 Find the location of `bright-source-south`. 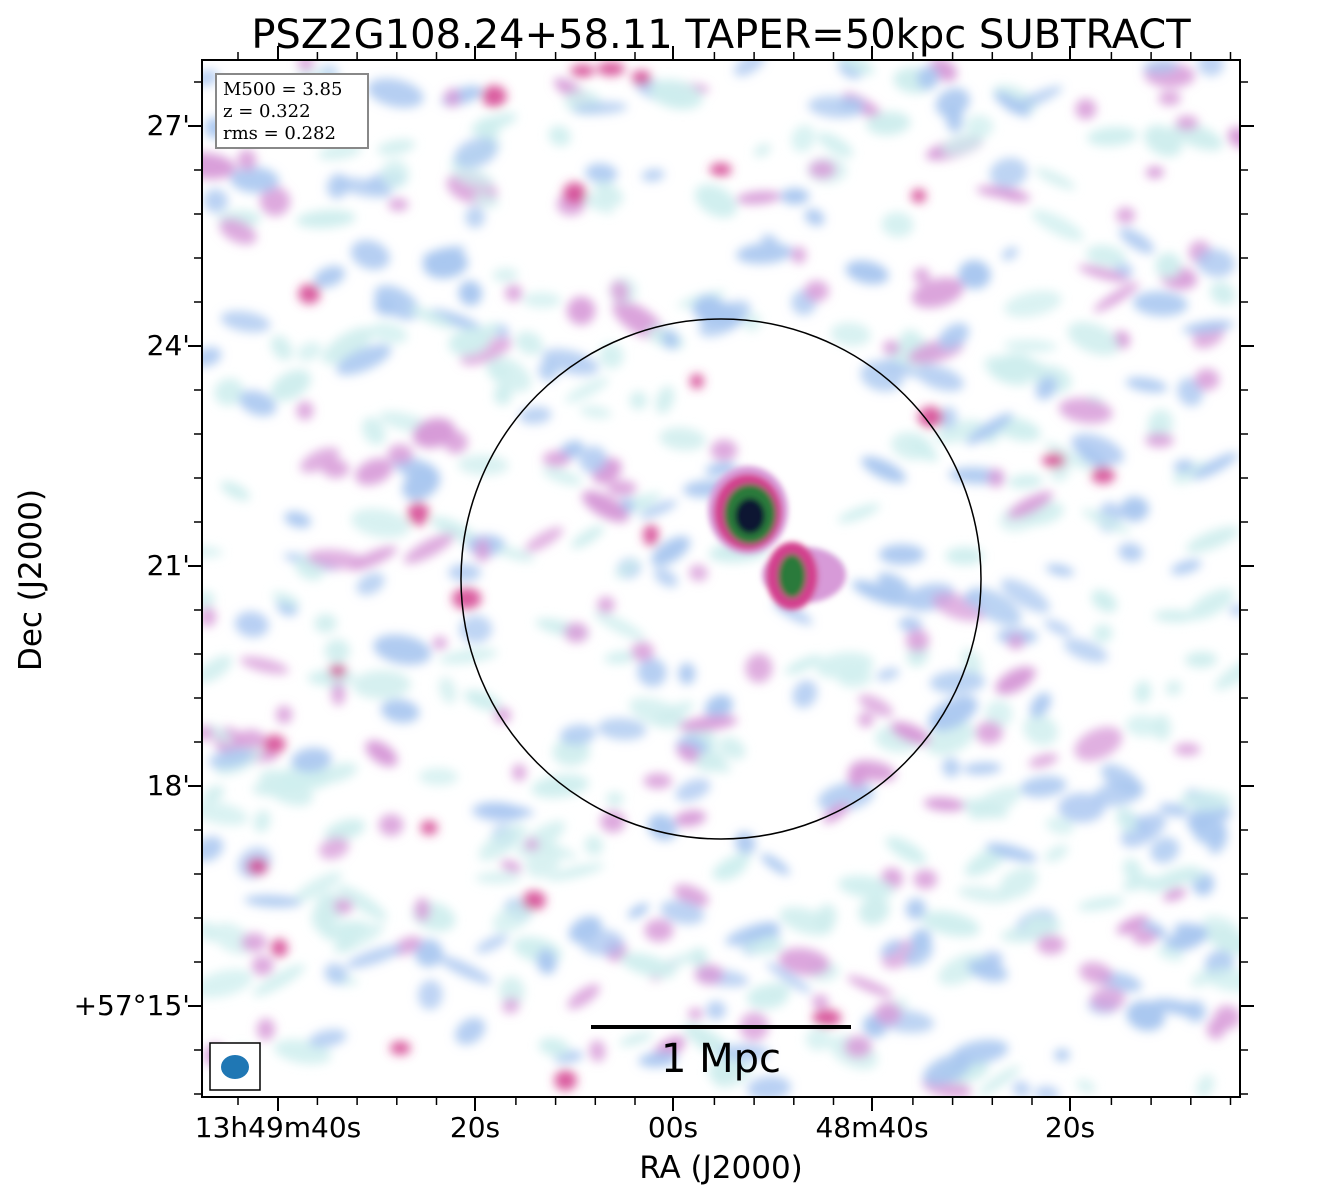

bright-source-south is located at coordinates (804, 576).